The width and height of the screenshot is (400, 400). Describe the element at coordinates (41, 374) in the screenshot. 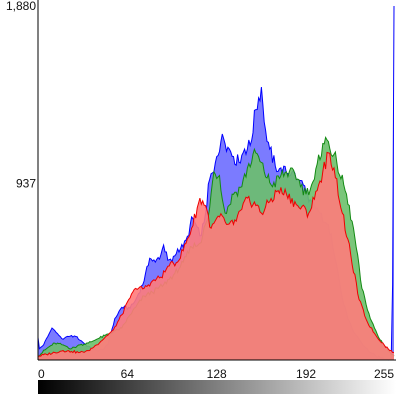

I see `x-tick-label: 0` at that location.